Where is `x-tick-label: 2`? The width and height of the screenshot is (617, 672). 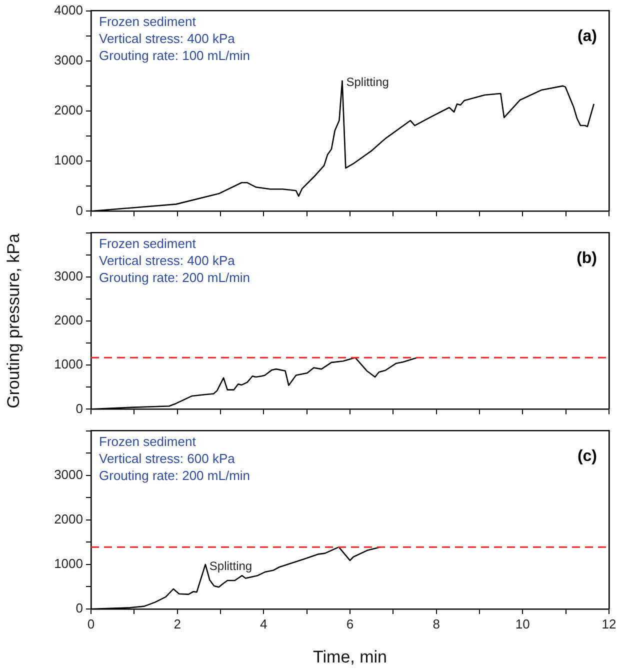 x-tick-label: 2 is located at coordinates (177, 624).